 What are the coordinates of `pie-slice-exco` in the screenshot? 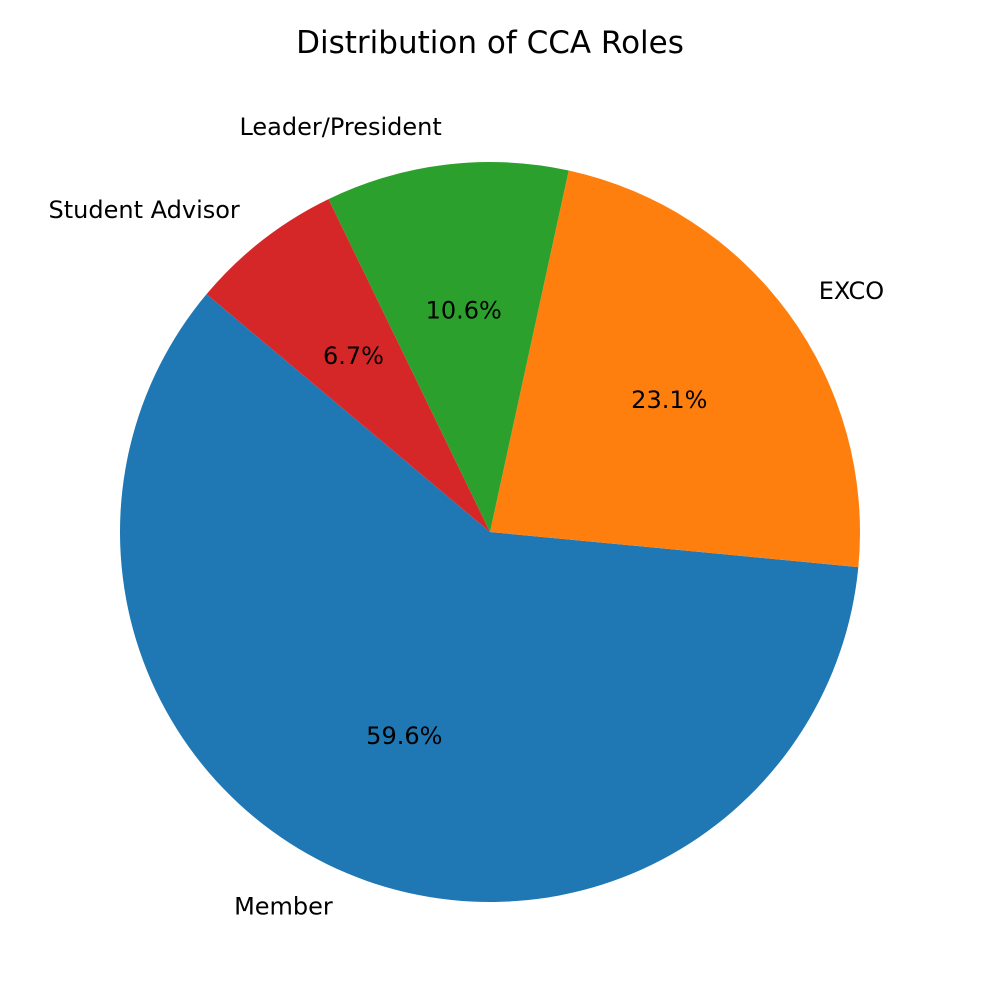 It's located at (675, 369).